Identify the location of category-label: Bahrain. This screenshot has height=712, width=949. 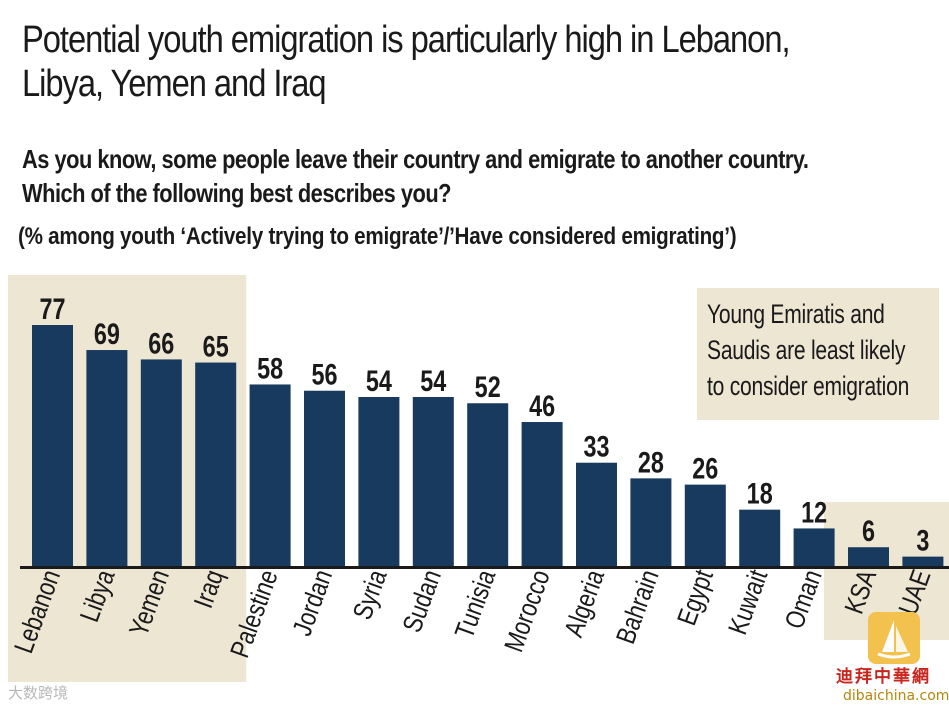
(638, 607).